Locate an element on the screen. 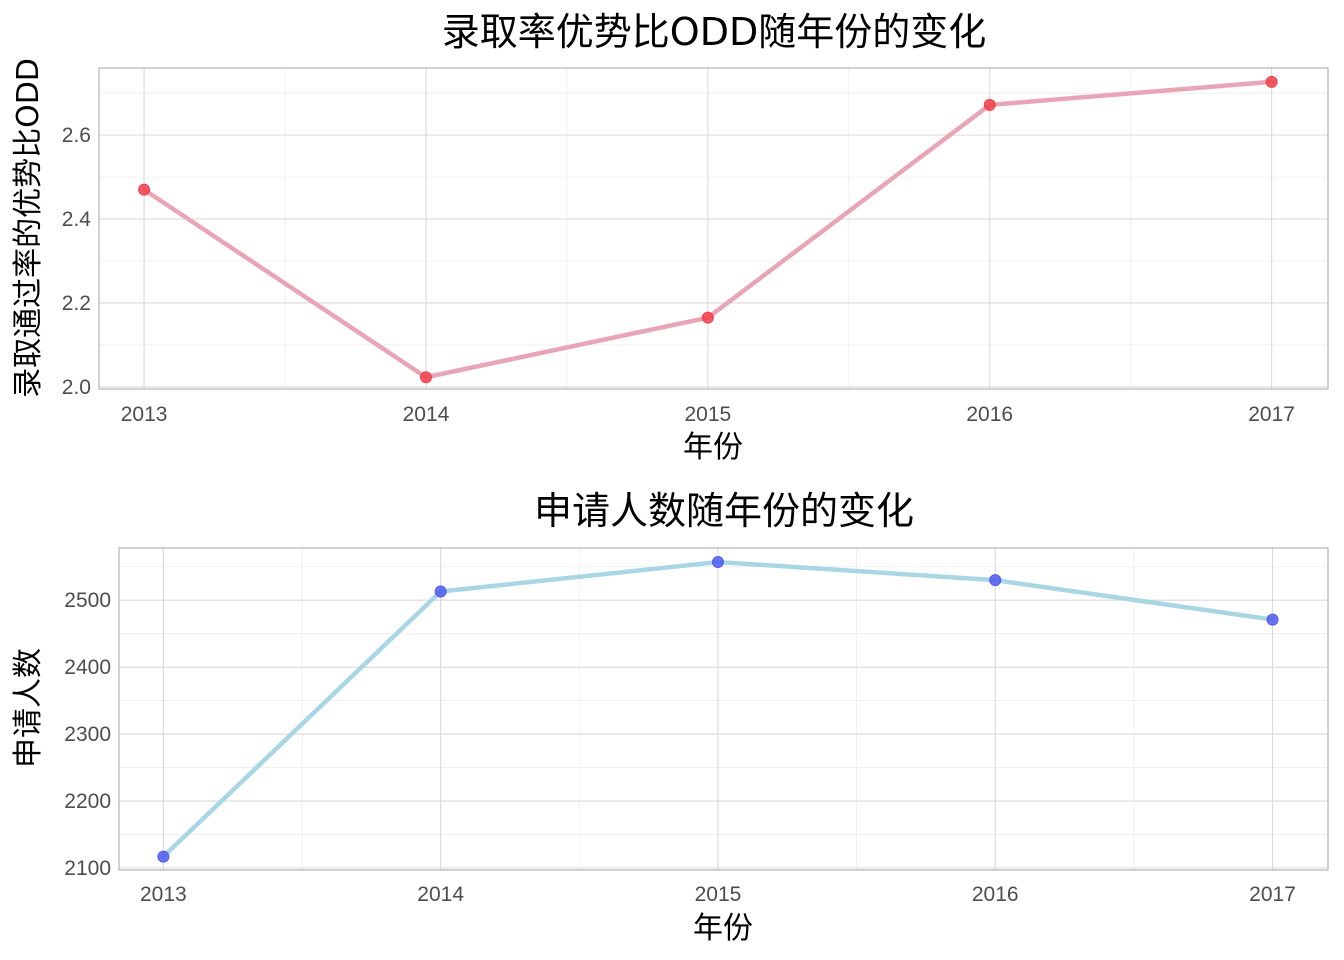  y-axis-title: 录取通过率的优势比ODD is located at coordinates (28, 228).